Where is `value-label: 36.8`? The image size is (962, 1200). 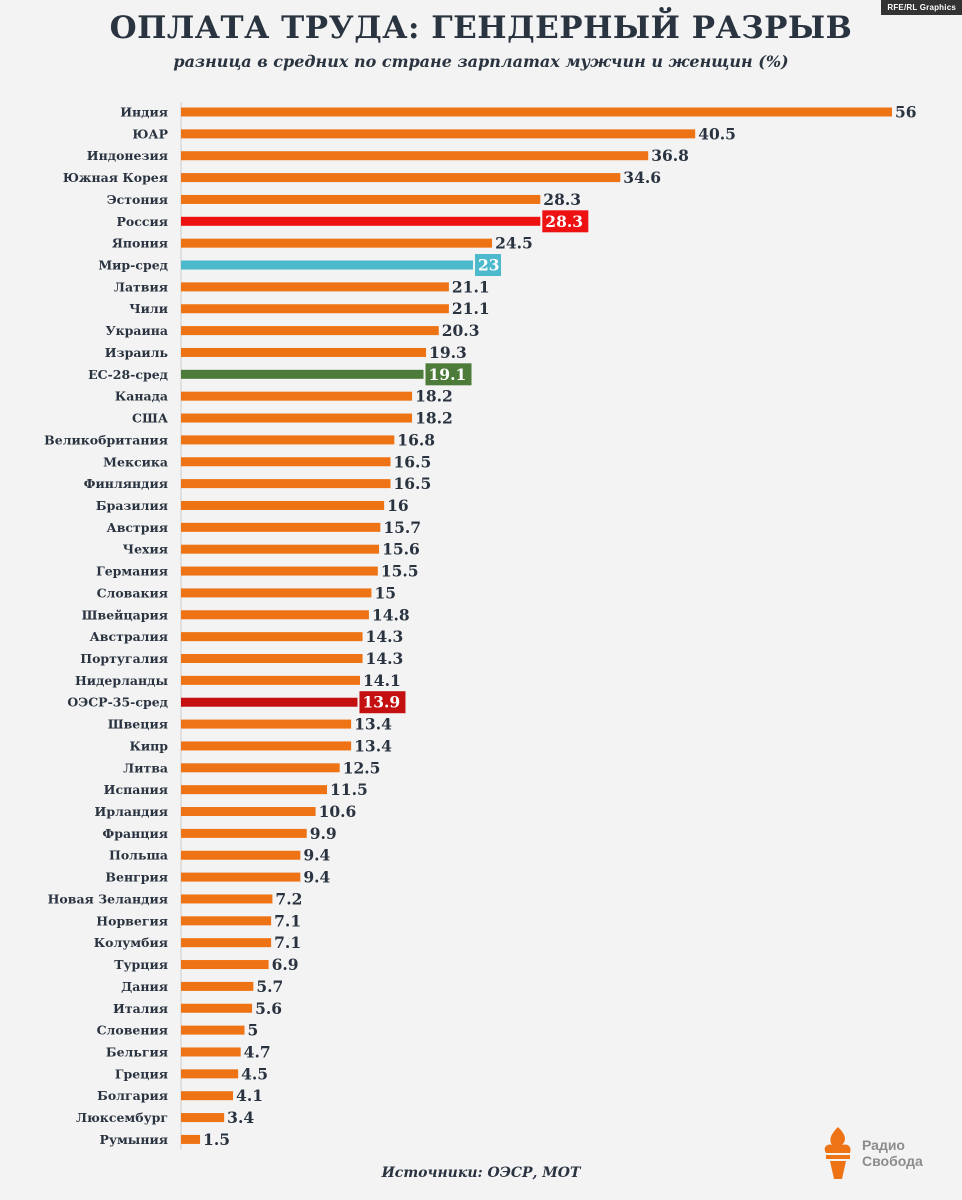 value-label: 36.8 is located at coordinates (670, 155).